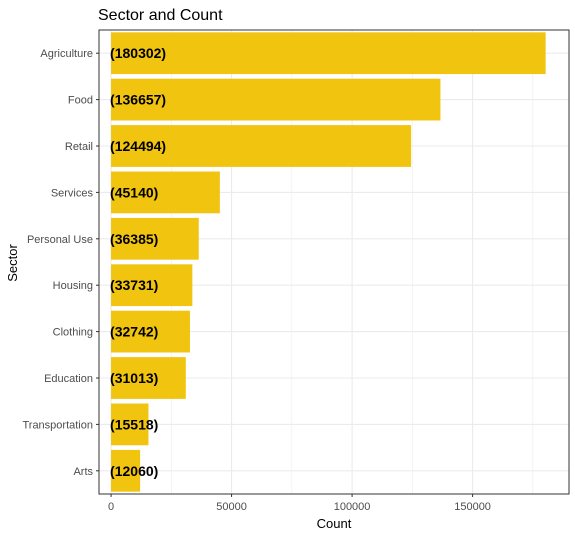  Describe the element at coordinates (138, 53) in the screenshot. I see `data-label: (180302)` at that location.